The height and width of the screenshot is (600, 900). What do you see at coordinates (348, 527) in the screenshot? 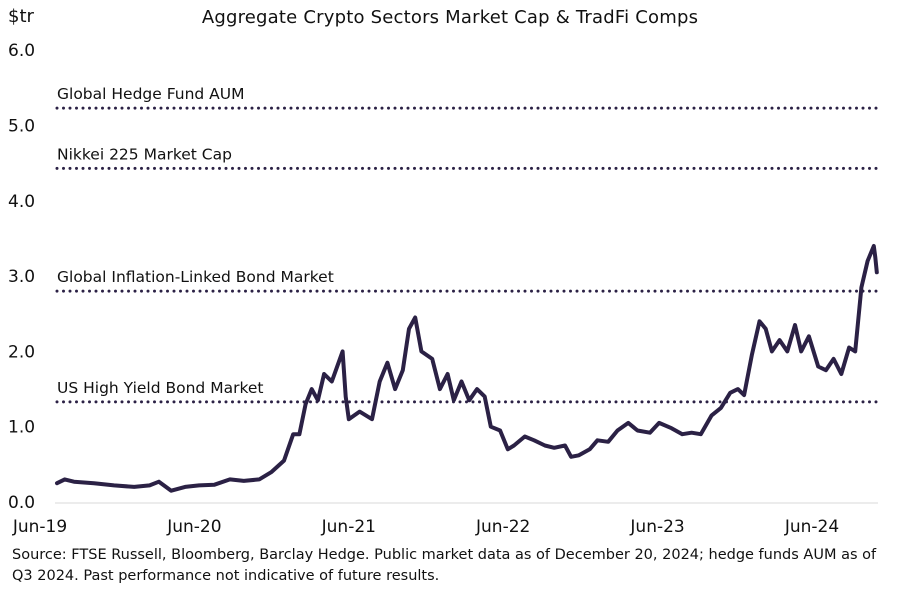
I see `x-tick-label: Jun-21` at bounding box center [348, 527].